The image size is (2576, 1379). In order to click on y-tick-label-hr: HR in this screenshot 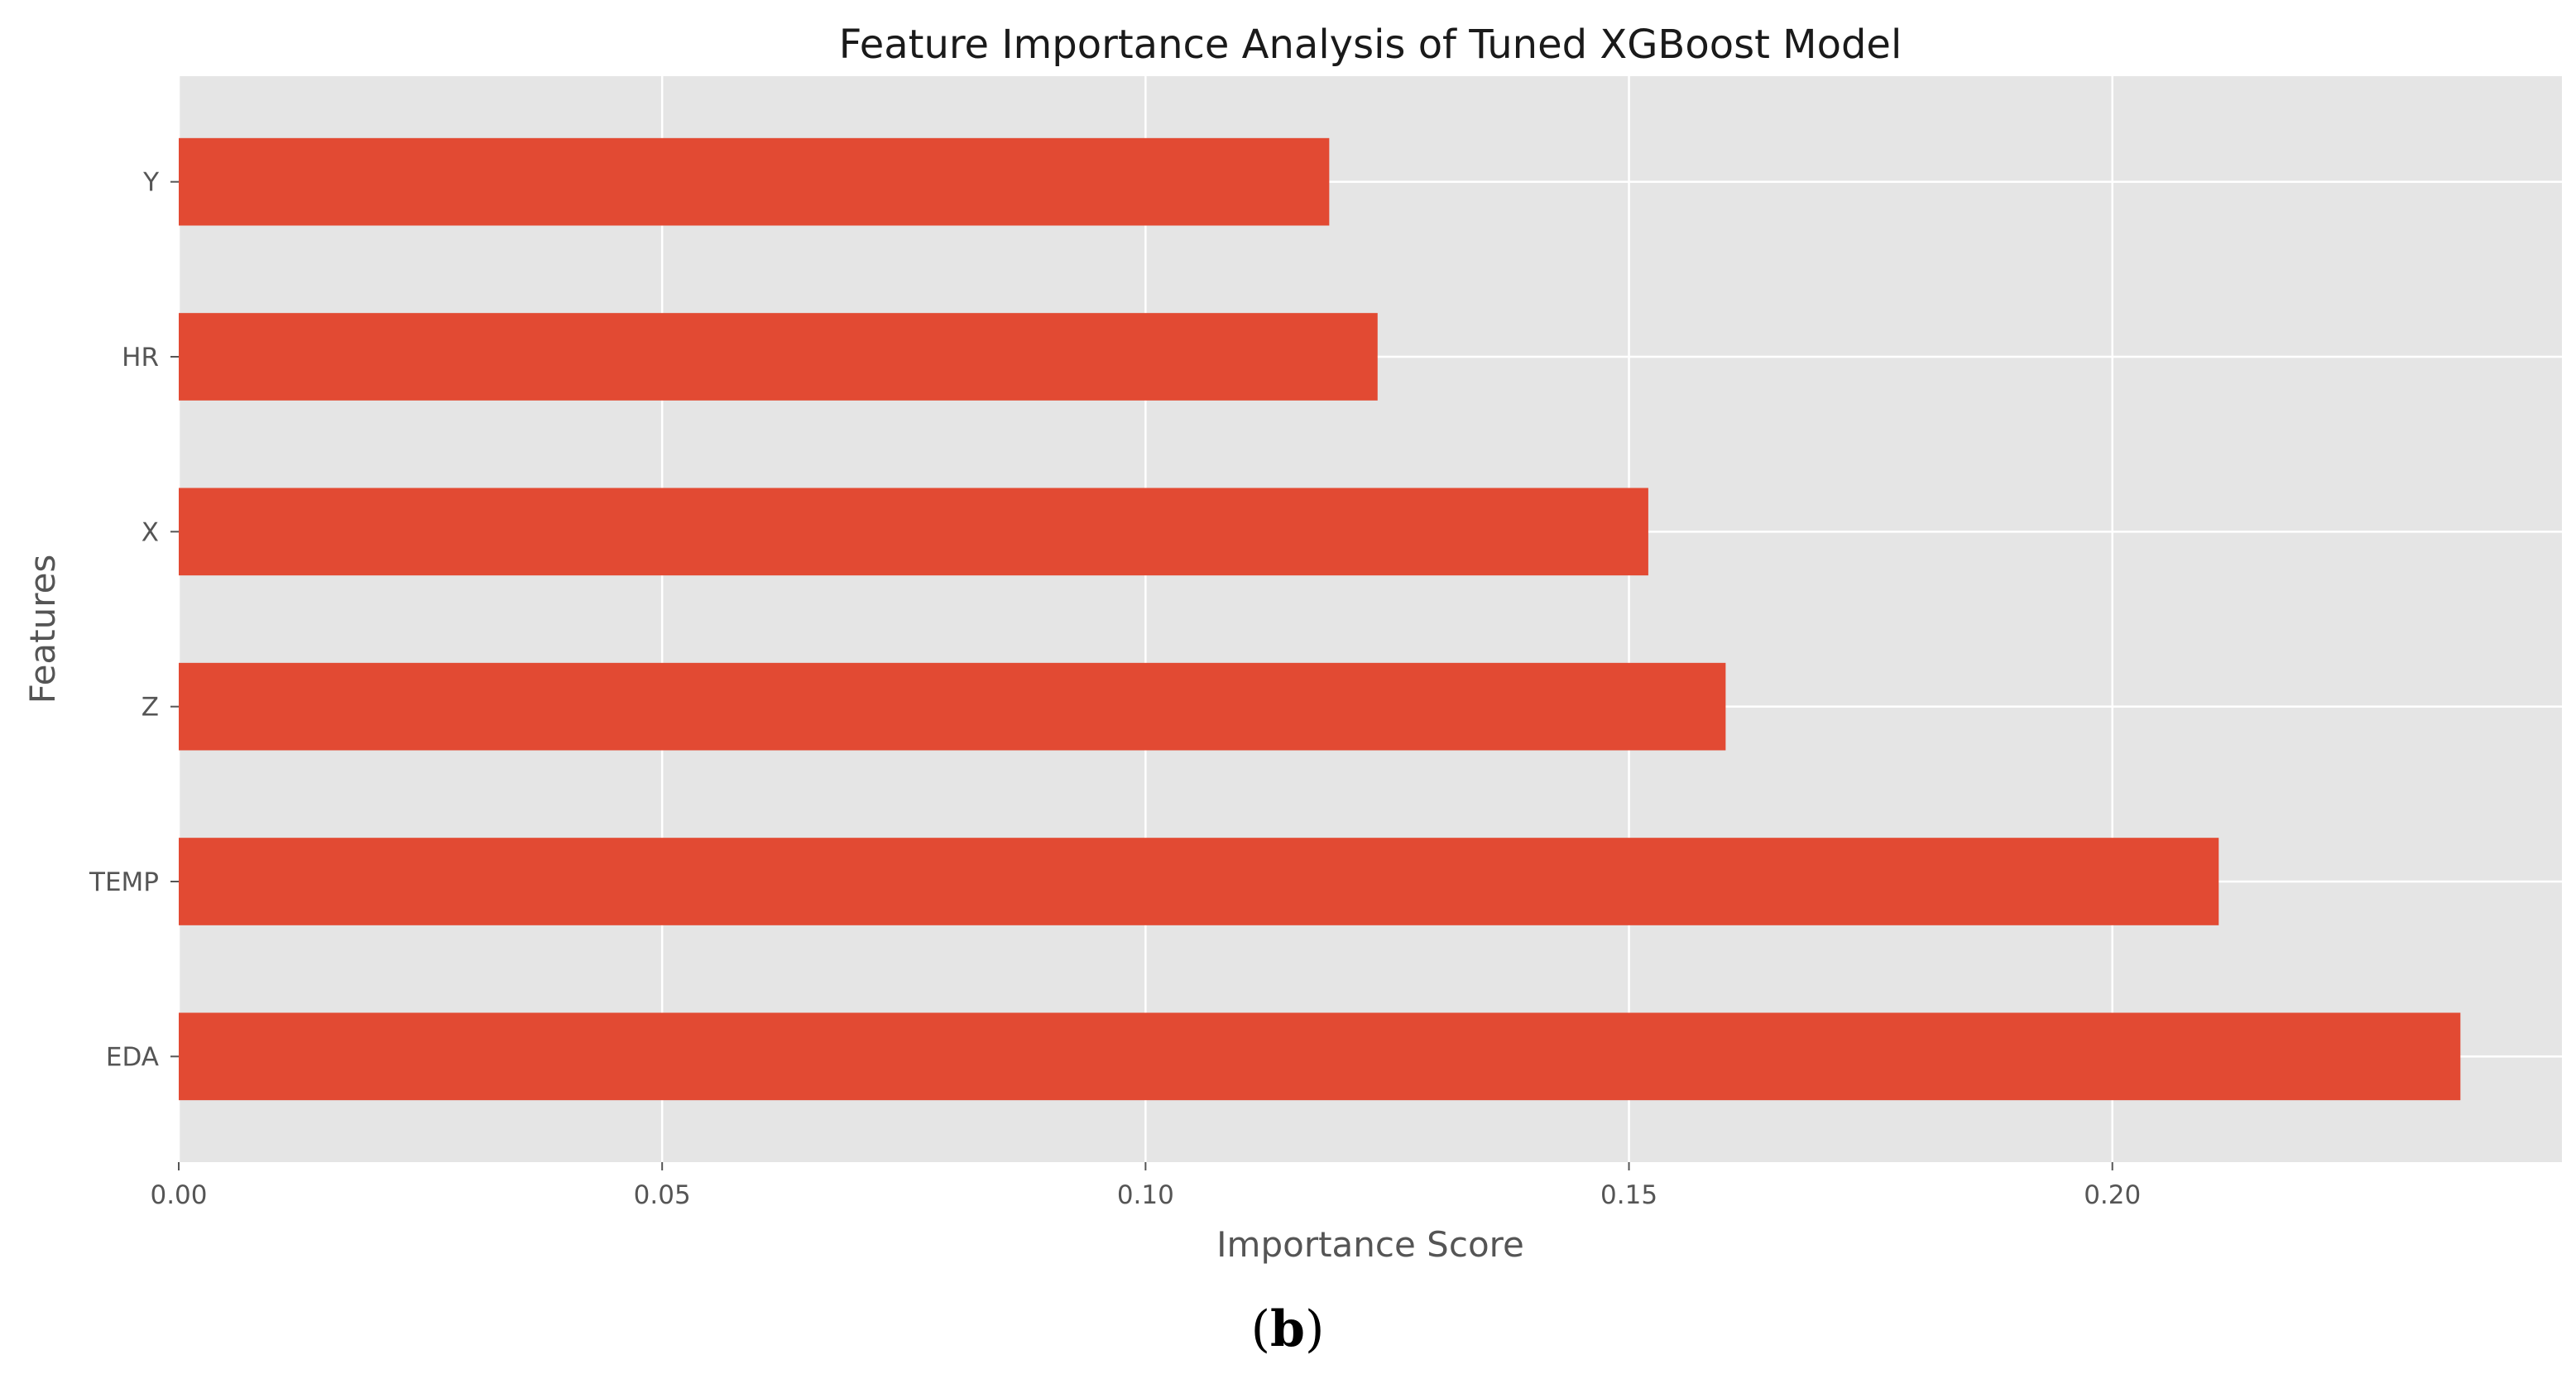, I will do `click(140, 357)`.